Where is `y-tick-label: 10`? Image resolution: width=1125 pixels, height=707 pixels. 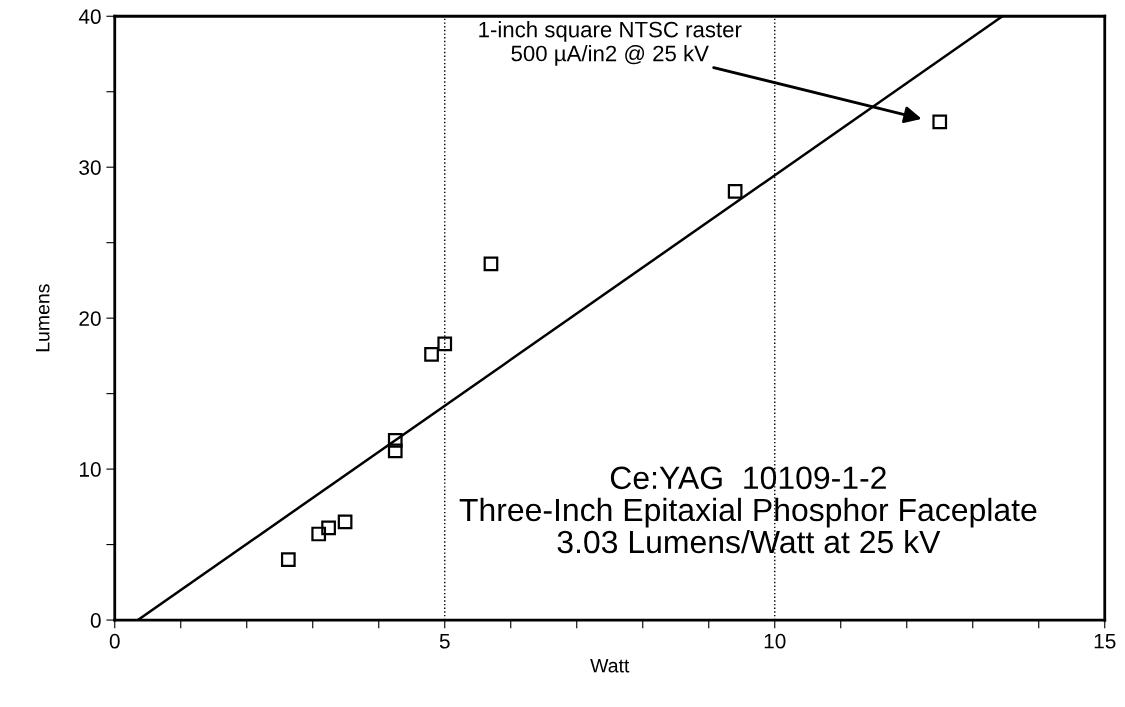
y-tick-label: 10 is located at coordinates (90, 469).